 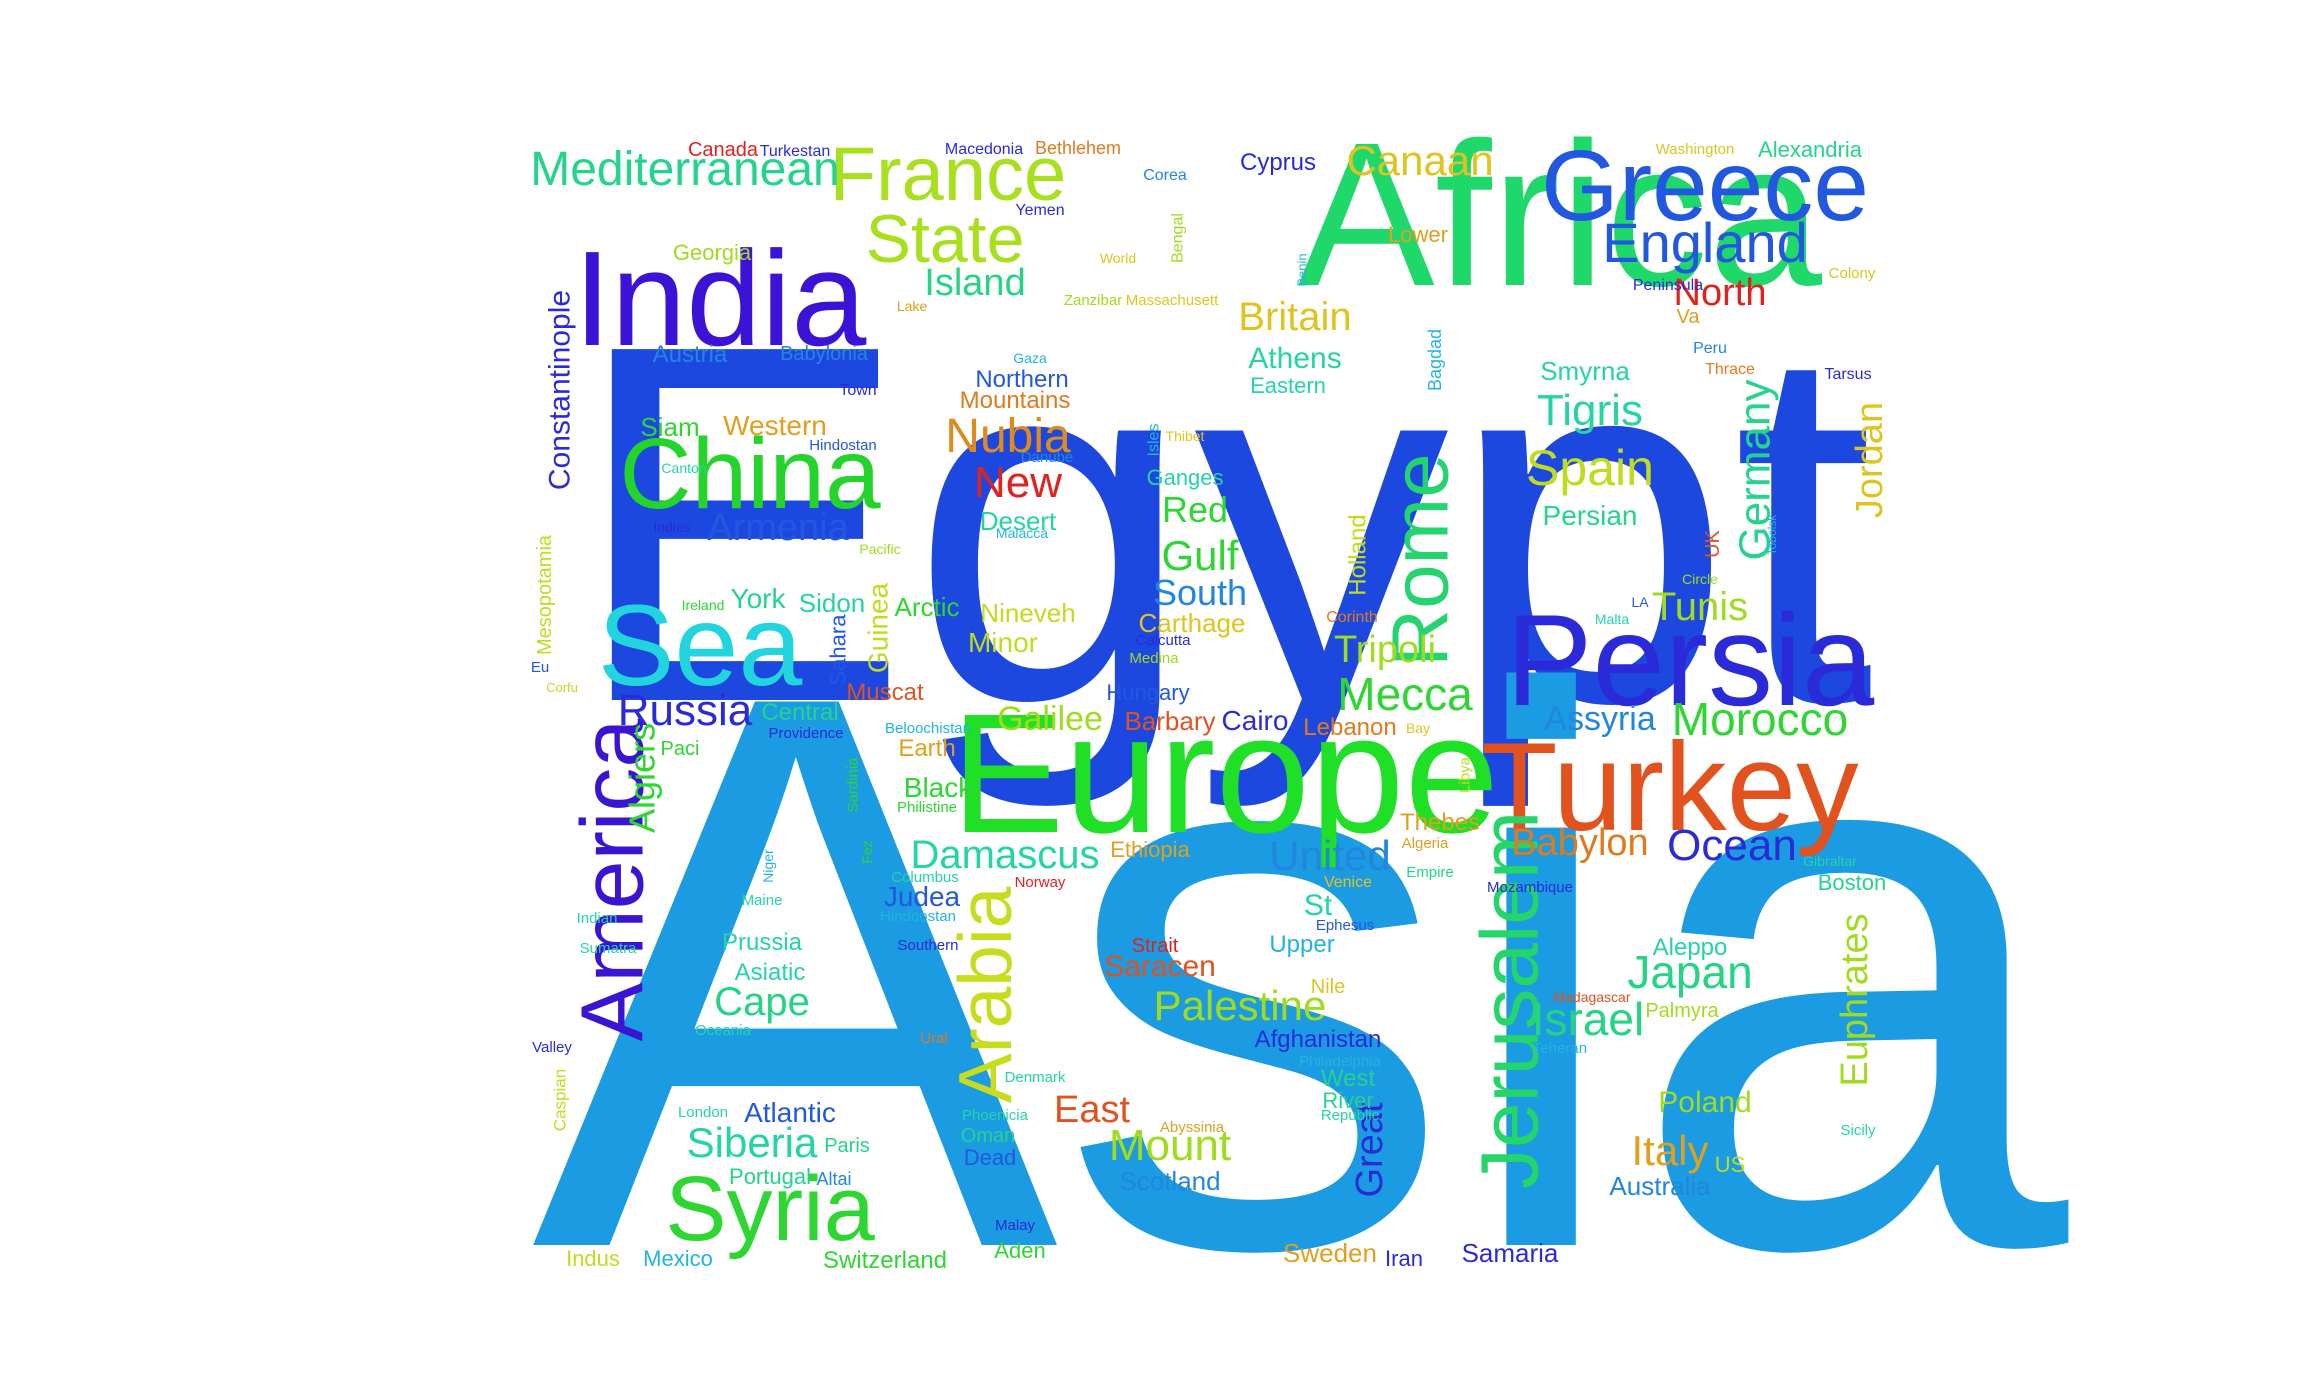 I want to click on word-hungary: Hungary, so click(x=1147, y=692).